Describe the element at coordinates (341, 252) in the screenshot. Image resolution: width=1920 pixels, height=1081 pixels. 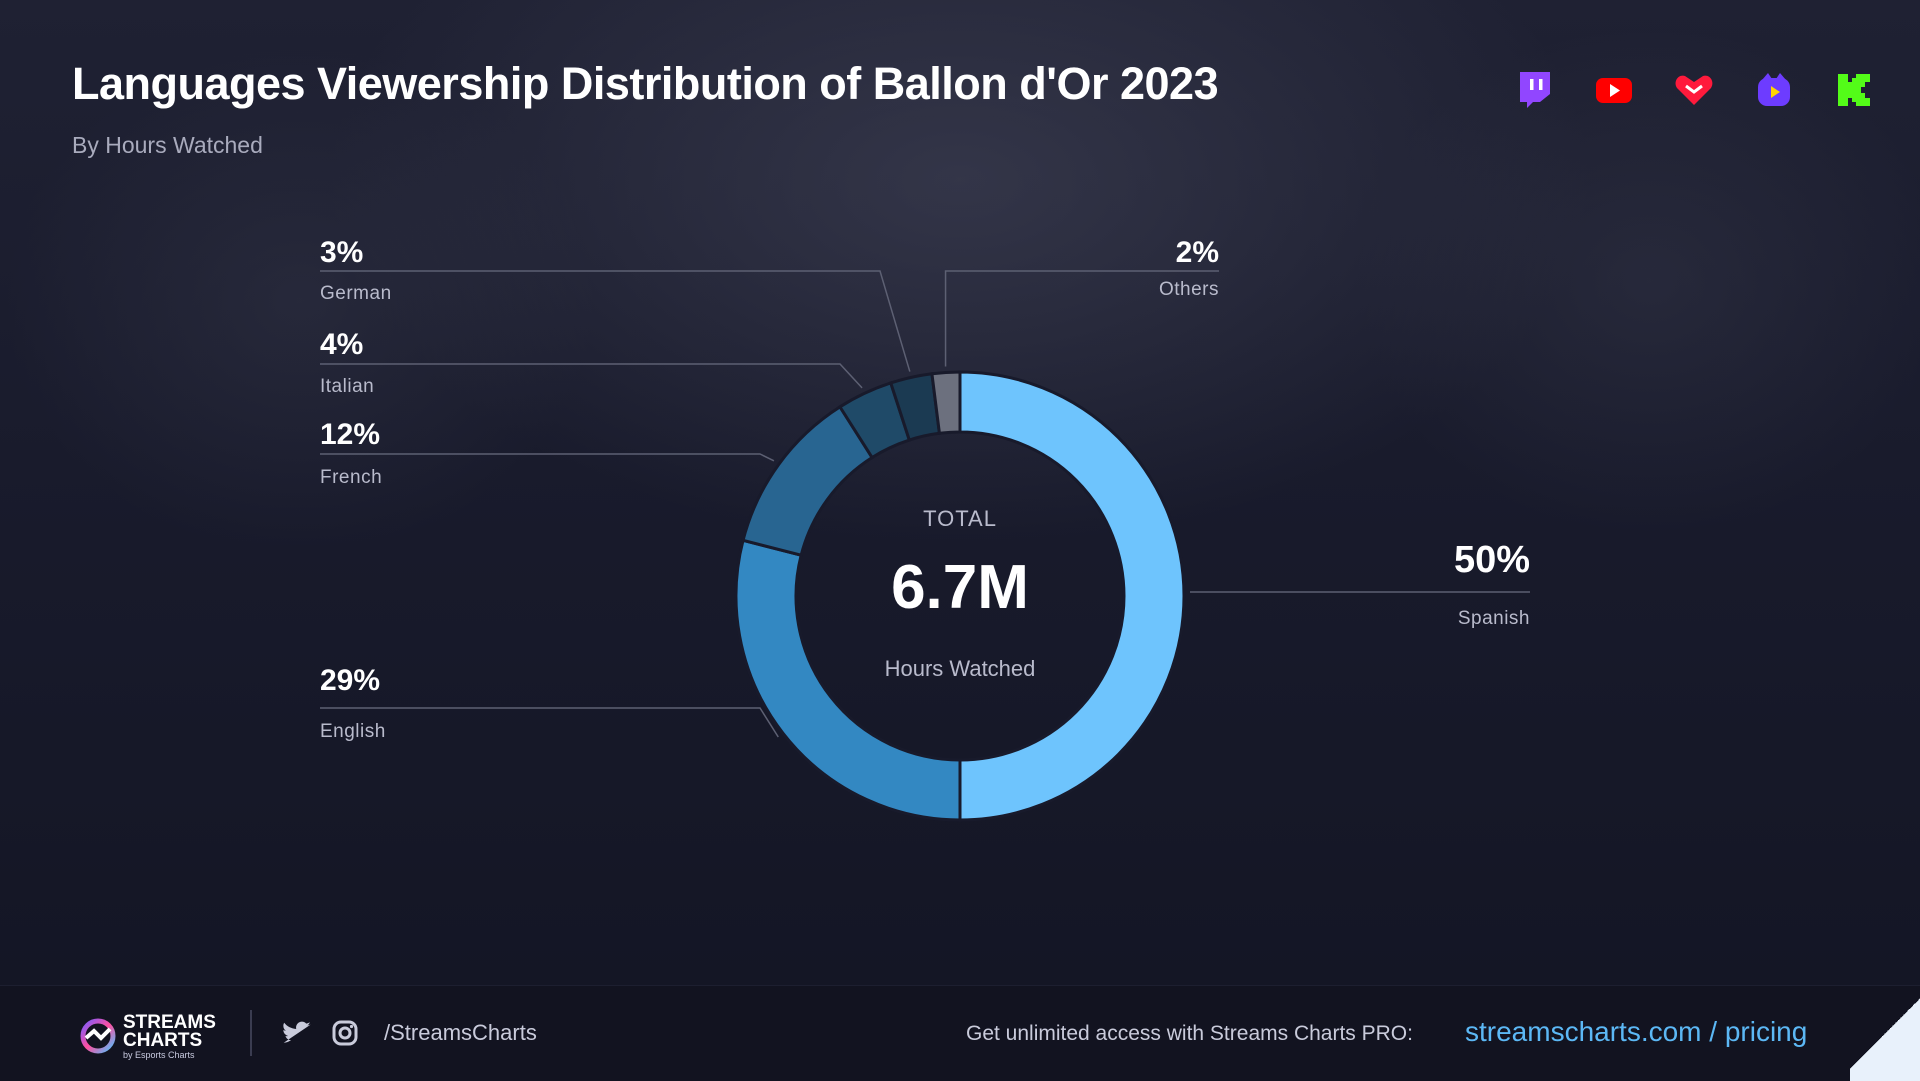
I see `slice-percent-german: 3%` at that location.